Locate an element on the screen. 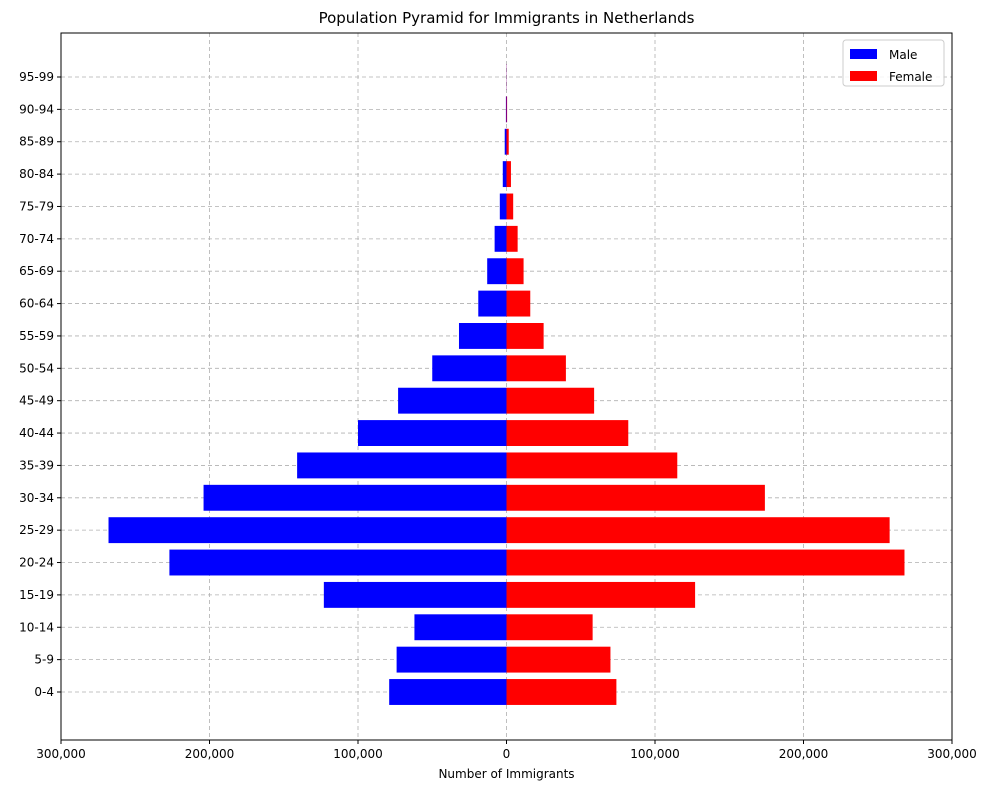 The image size is (989, 790). y-tick-label: 50-54 is located at coordinates (36, 368).